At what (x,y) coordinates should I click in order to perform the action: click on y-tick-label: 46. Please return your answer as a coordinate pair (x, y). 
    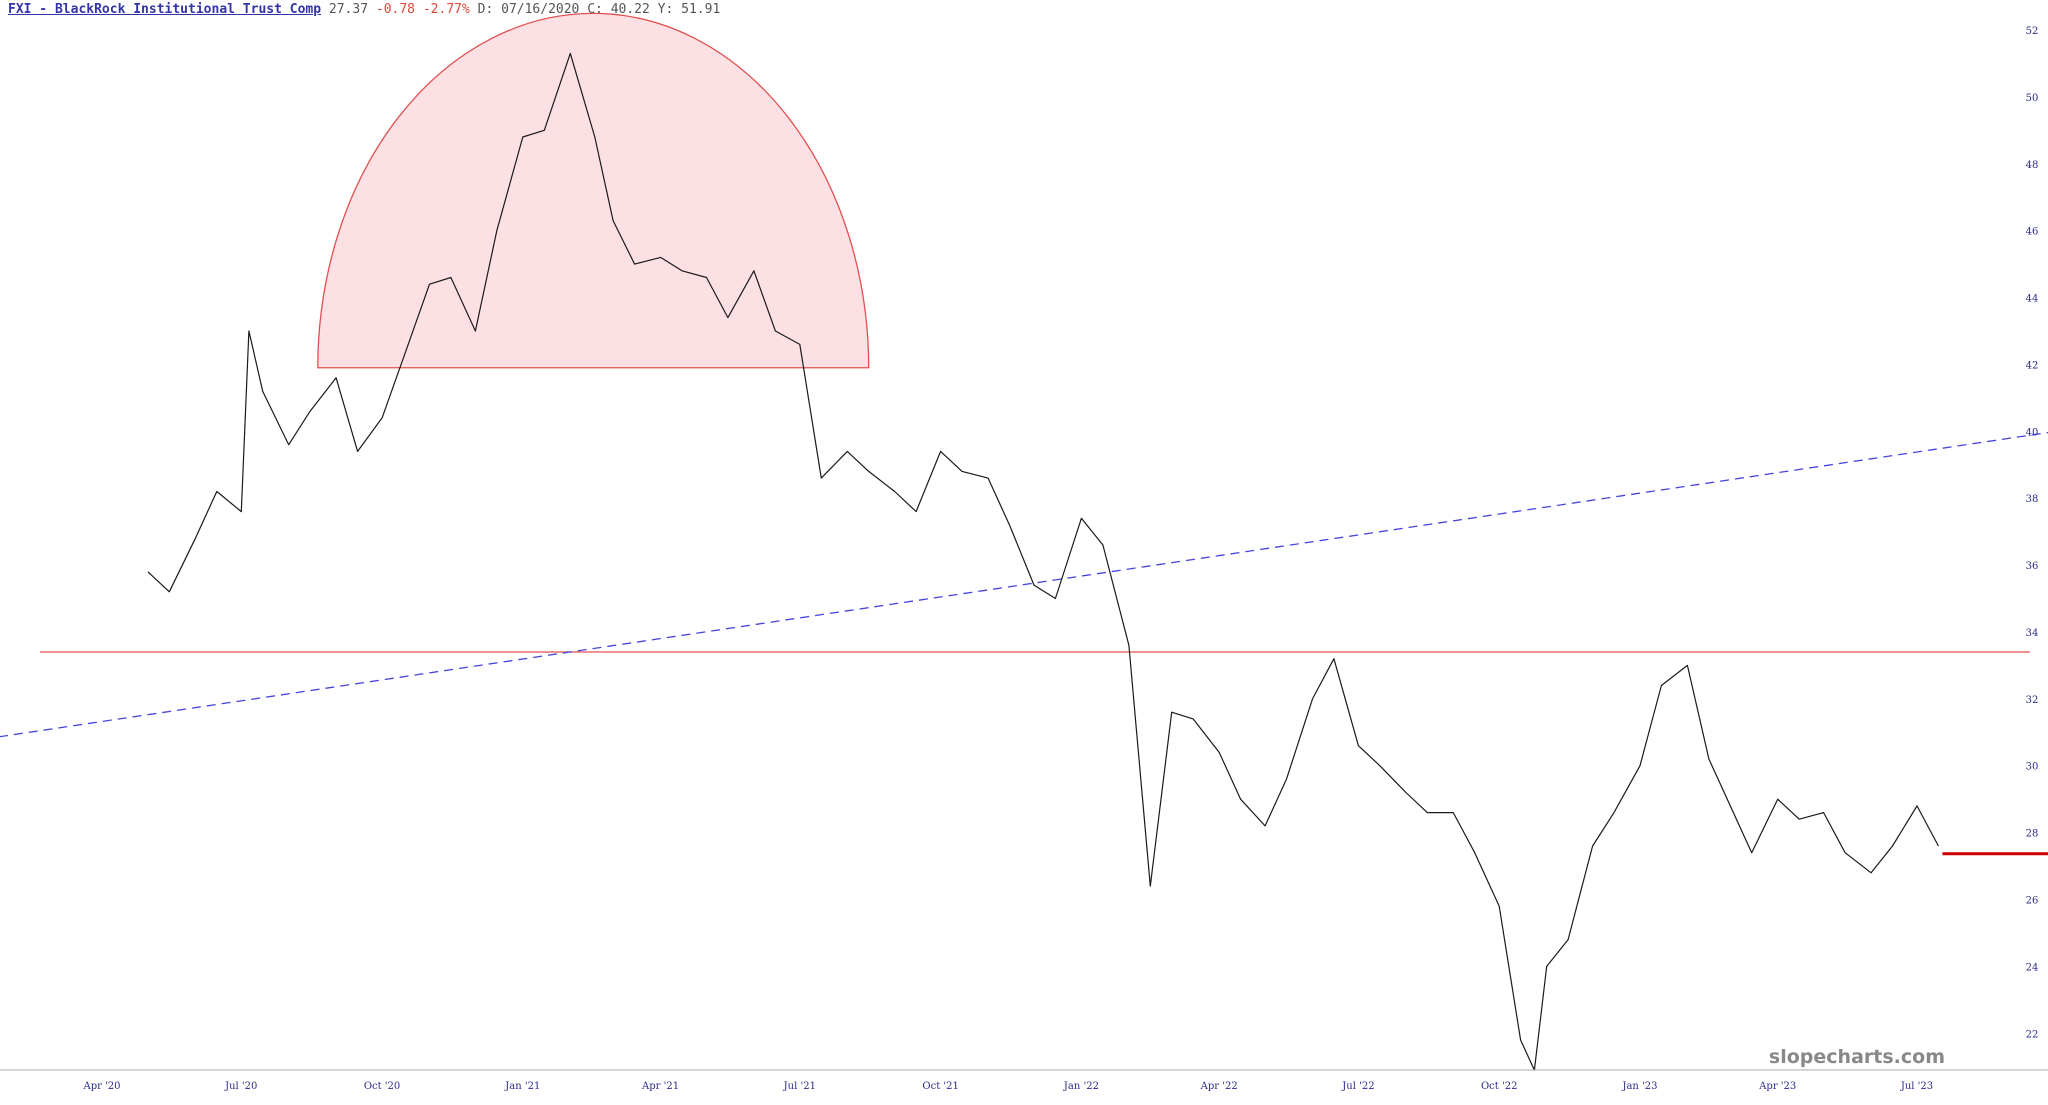
    Looking at the image, I should click on (2032, 232).